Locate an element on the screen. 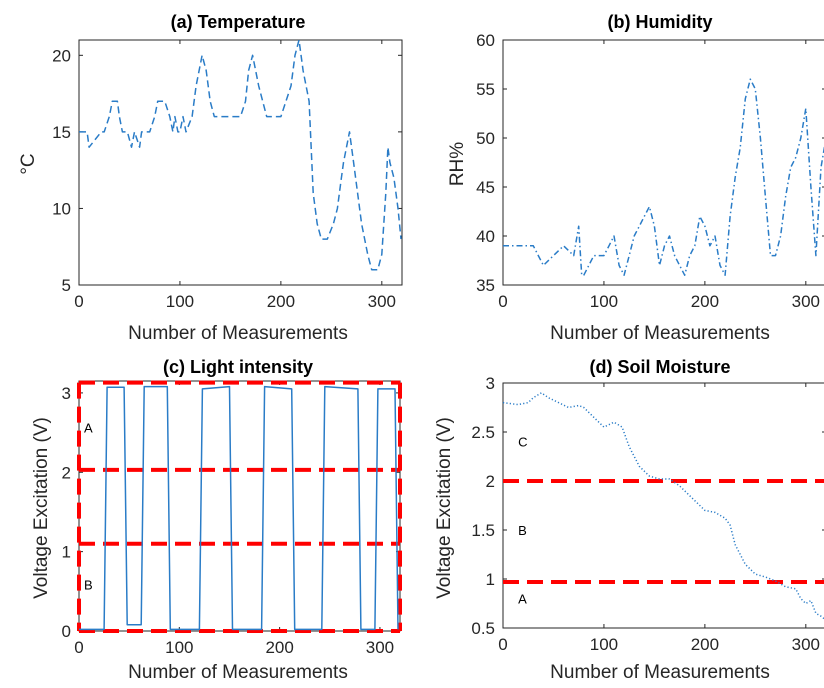 The width and height of the screenshot is (824, 688). soil-ytick-label: 0.5 is located at coordinates (483, 628).